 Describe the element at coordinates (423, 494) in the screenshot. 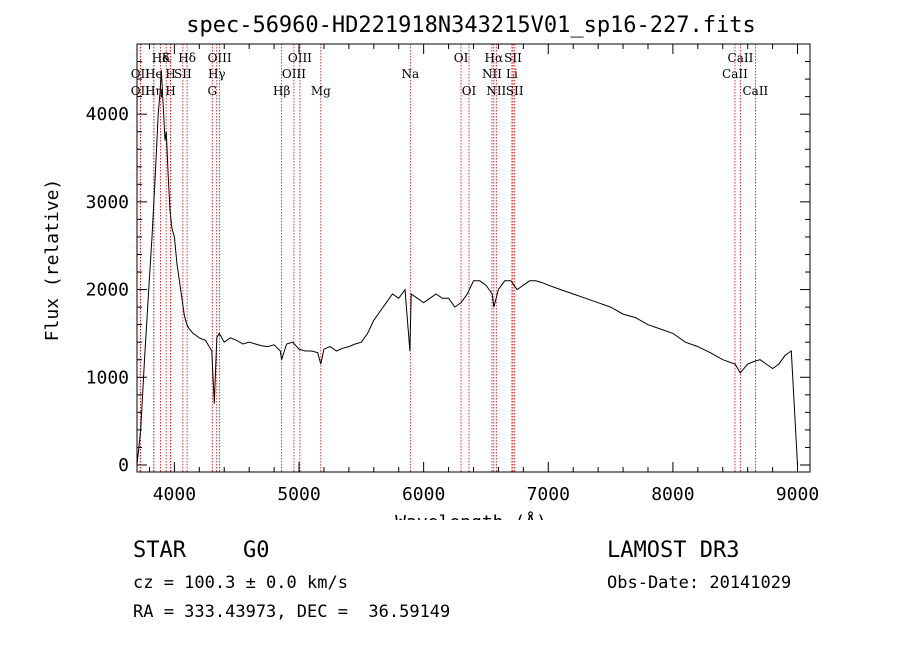

I see `x-tick-label: 6000` at that location.